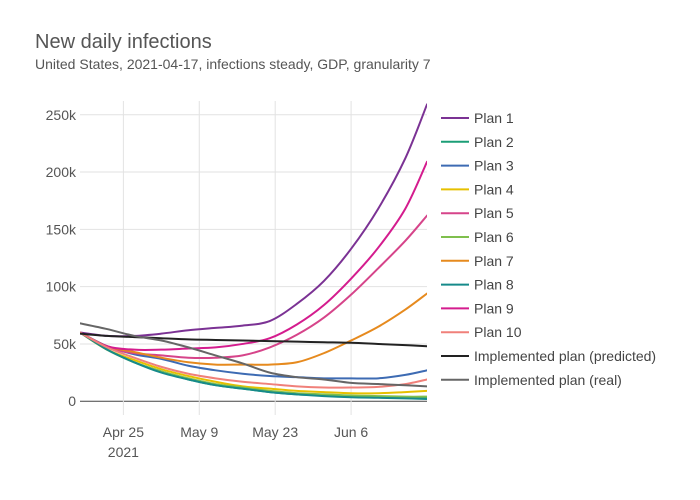 The width and height of the screenshot is (700, 500). What do you see at coordinates (494, 213) in the screenshot?
I see `legend-label-plan-5: Plan 5` at bounding box center [494, 213].